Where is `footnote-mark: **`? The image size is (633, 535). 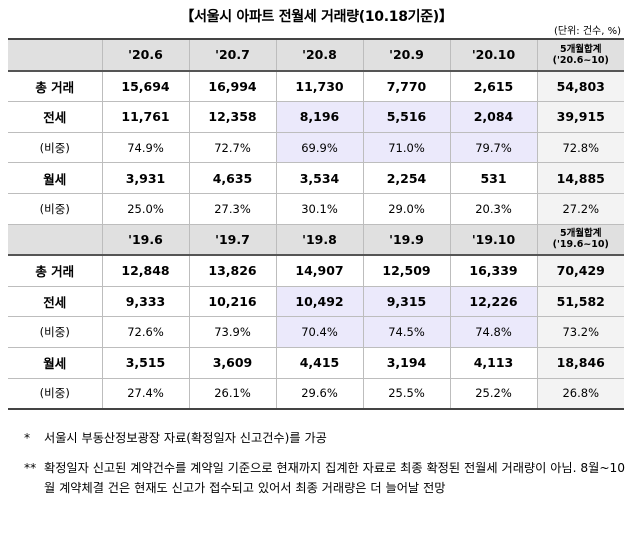 footnote-mark: ** is located at coordinates (30, 468).